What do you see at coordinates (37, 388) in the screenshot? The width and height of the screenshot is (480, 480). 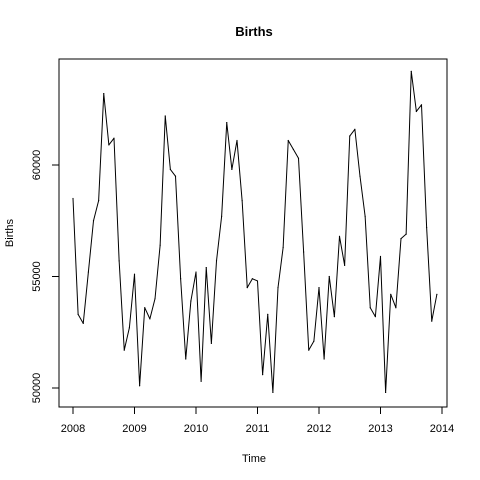 I see `y-tick-label: 50000` at bounding box center [37, 388].